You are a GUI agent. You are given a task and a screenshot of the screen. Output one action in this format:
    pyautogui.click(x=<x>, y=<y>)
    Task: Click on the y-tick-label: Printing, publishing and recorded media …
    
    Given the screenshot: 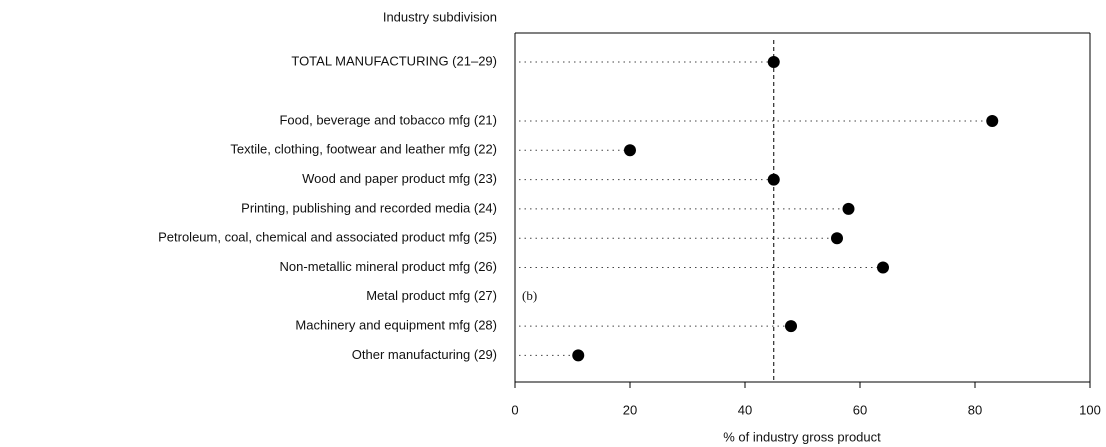 What is the action you would take?
    pyautogui.click(x=369, y=207)
    